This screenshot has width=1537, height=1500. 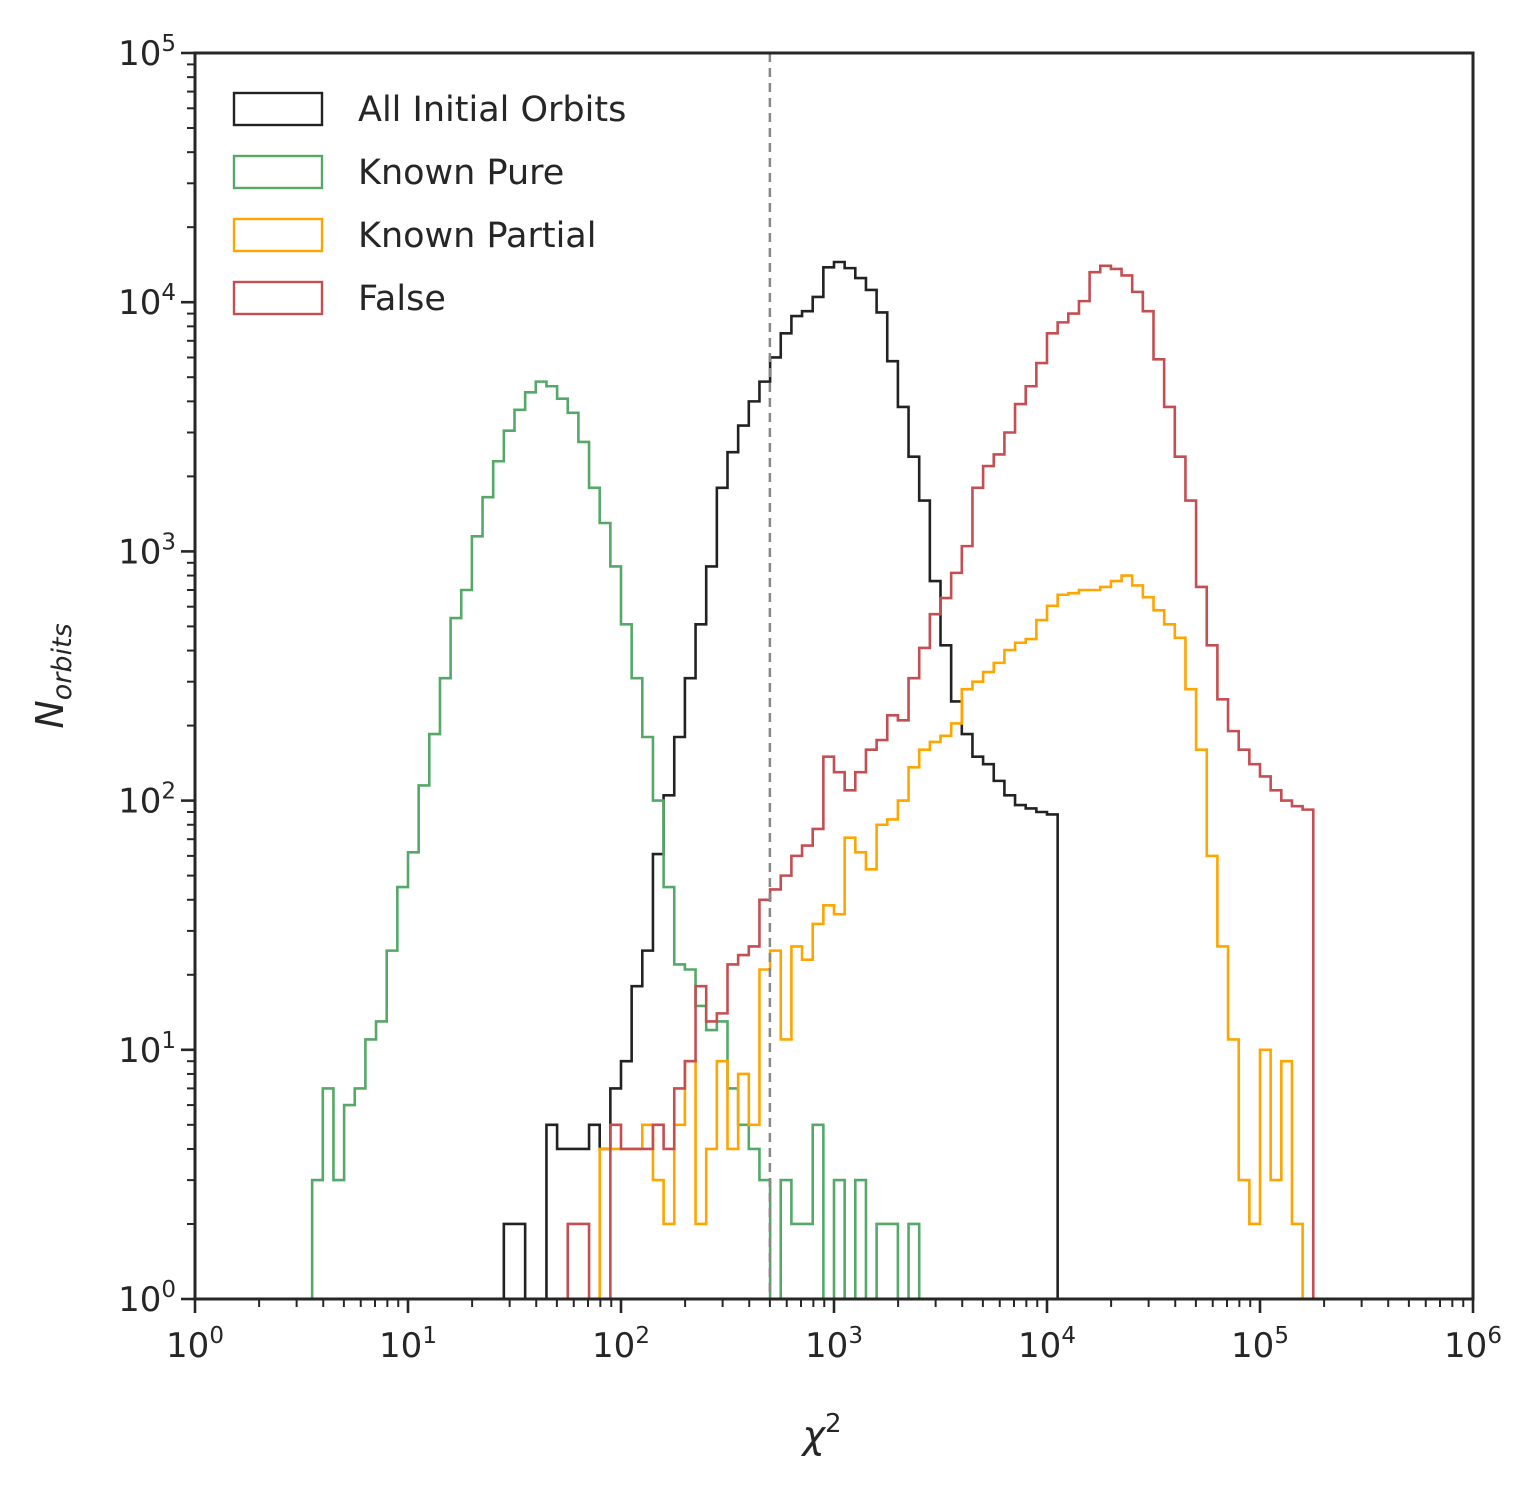 What do you see at coordinates (147, 301) in the screenshot?
I see `y-tick-label: 104` at bounding box center [147, 301].